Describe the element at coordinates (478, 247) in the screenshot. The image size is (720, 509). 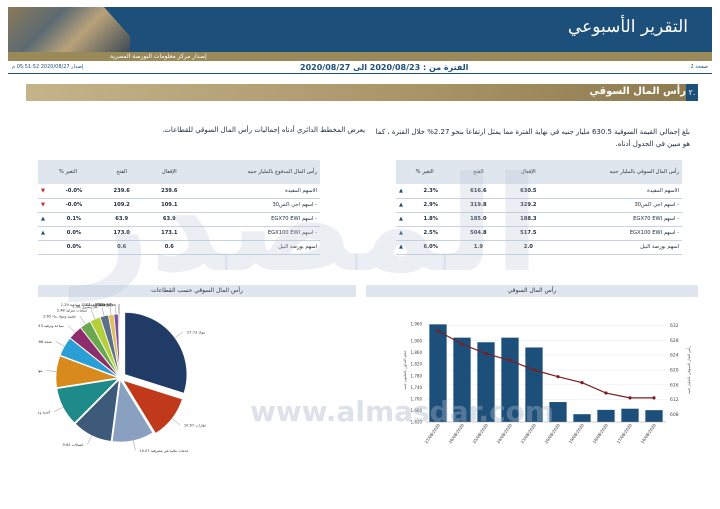
I see `open-cell: 1.9` at that location.